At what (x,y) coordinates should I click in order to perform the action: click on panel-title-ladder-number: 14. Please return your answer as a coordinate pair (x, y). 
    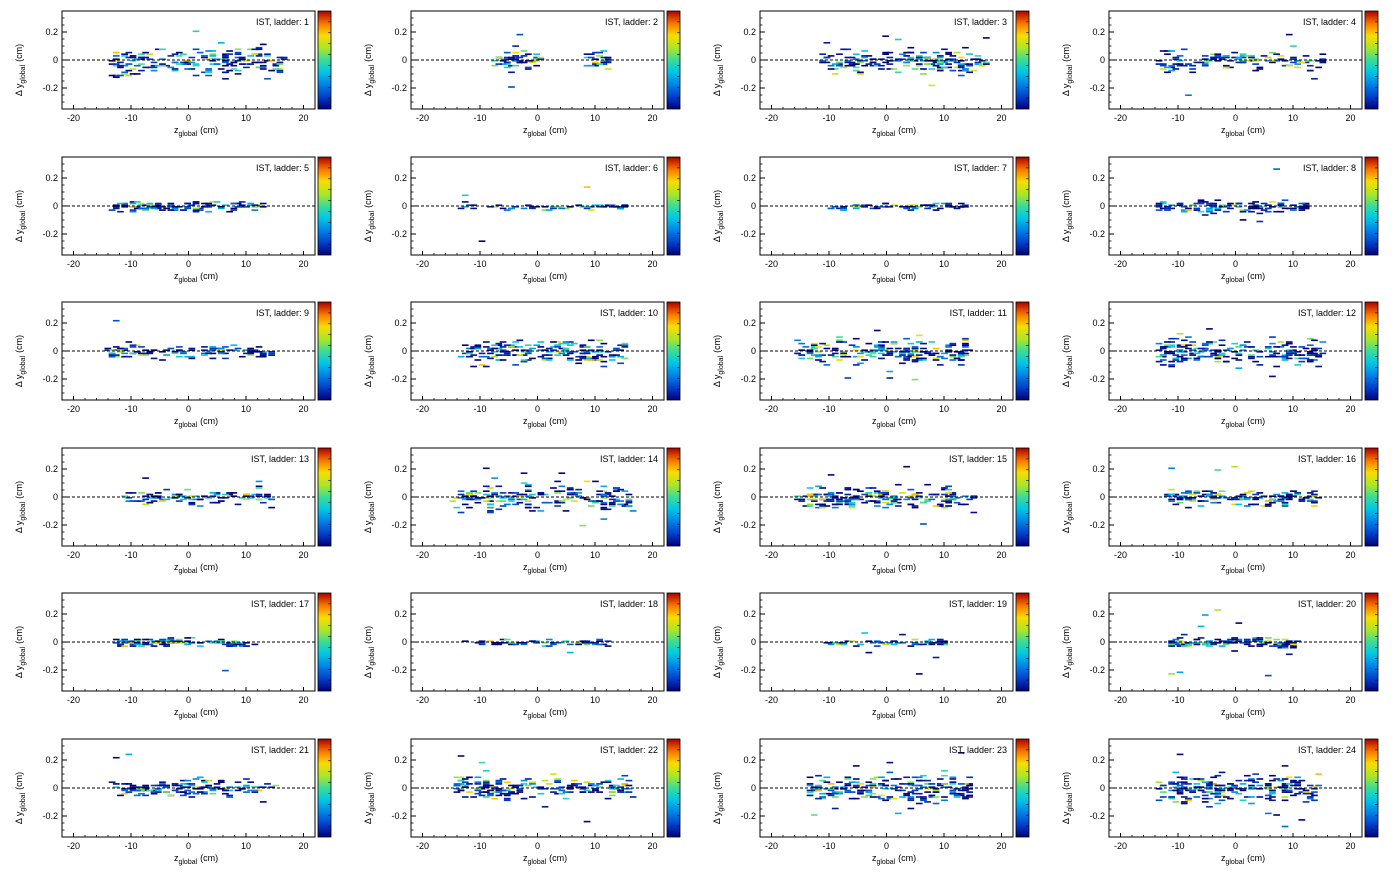
    Looking at the image, I should click on (653, 459).